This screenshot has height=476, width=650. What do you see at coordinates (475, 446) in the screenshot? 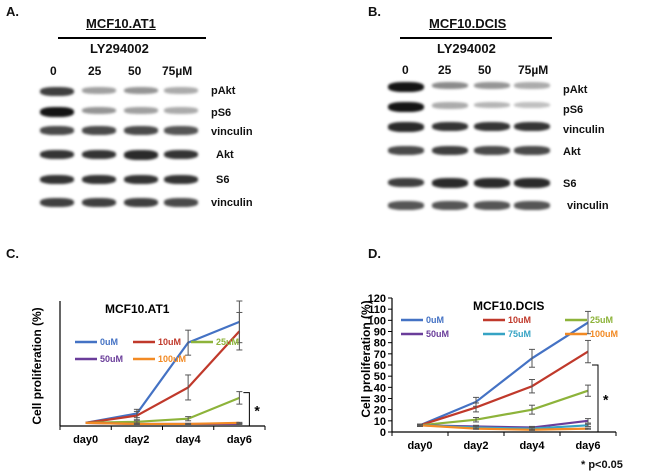
I see `x-tick-label: day2` at bounding box center [475, 446].